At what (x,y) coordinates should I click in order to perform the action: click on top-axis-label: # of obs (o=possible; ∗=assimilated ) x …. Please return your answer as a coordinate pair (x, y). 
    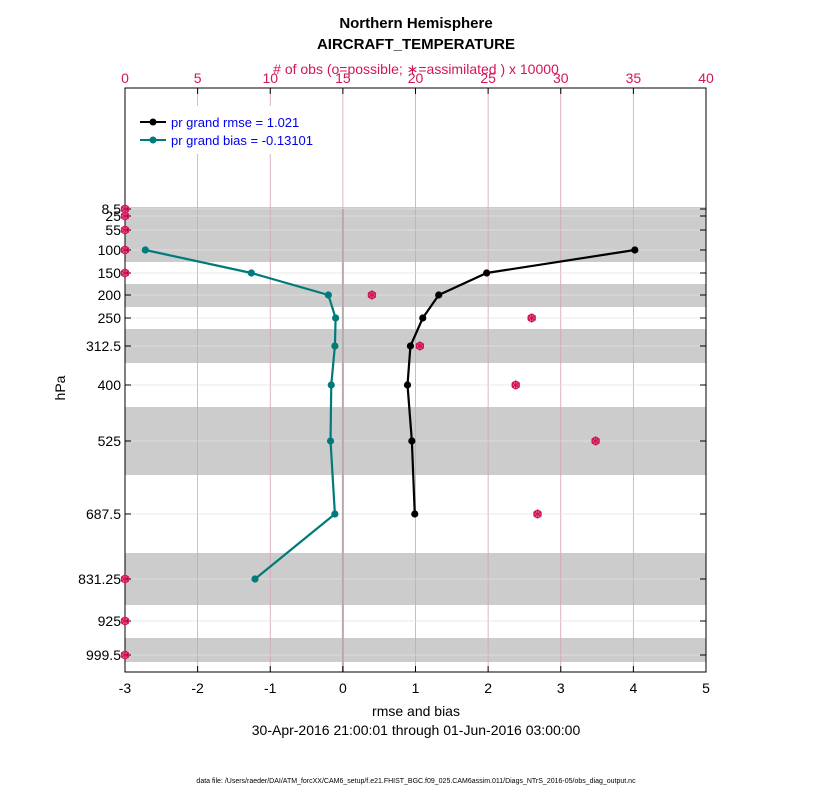
    Looking at the image, I should click on (416, 69).